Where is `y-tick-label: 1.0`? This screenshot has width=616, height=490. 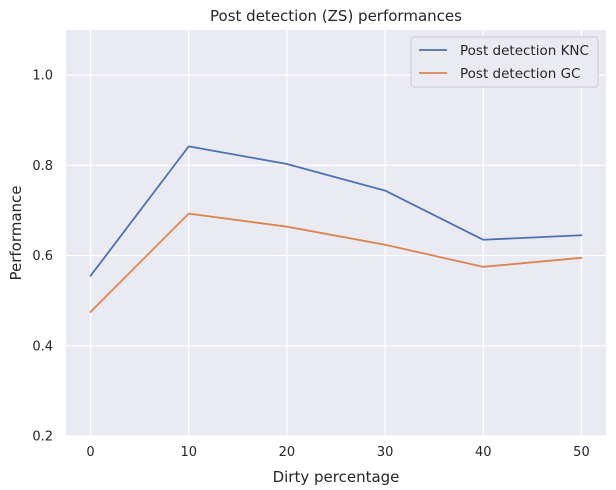 y-tick-label: 1.0 is located at coordinates (42, 76).